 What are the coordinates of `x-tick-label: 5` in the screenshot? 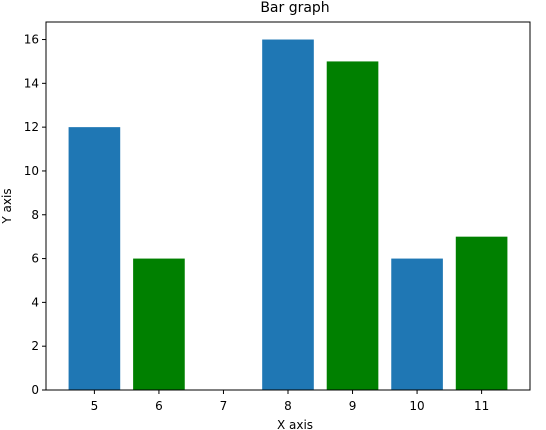 It's located at (95, 406).